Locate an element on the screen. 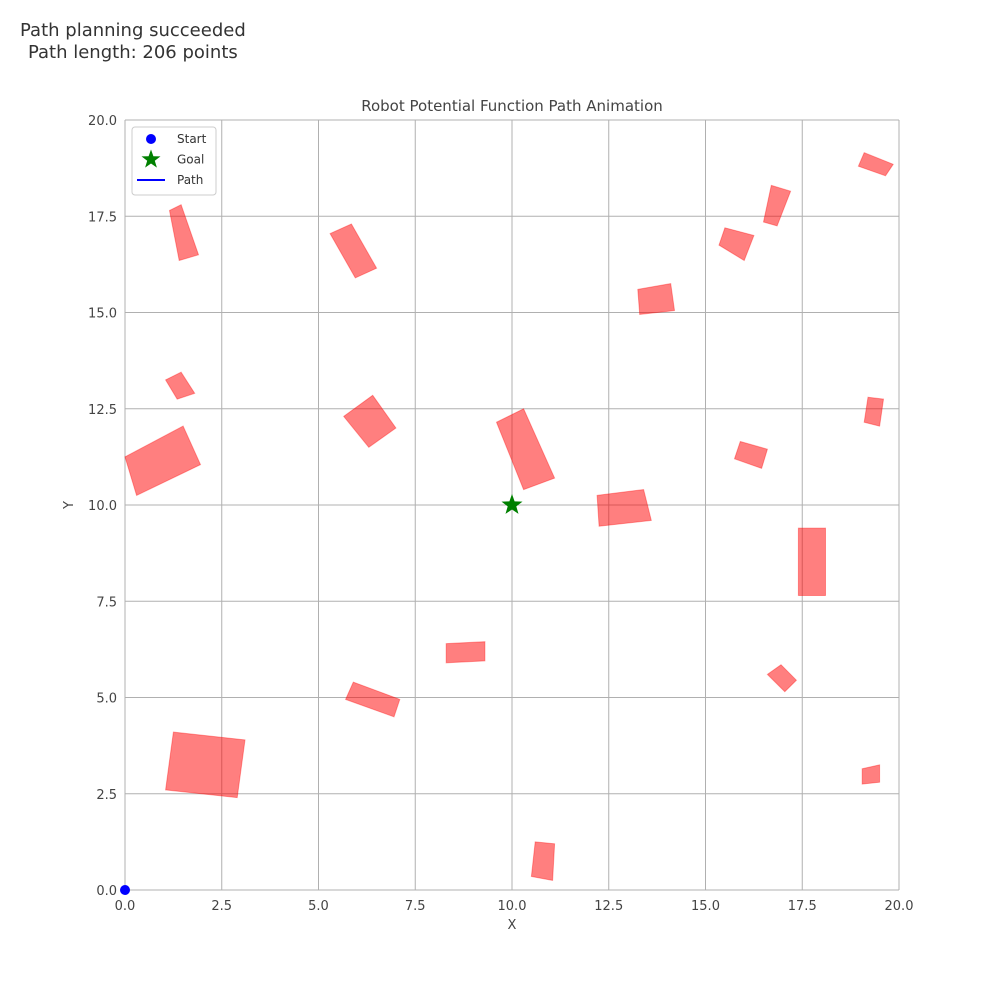 The width and height of the screenshot is (1000, 1000). x-tick-label: 0.0 is located at coordinates (125, 906).